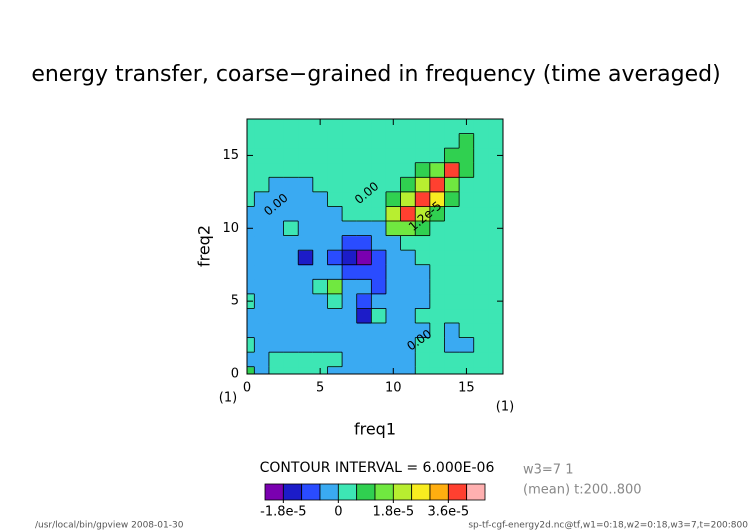 This screenshot has width=752, height=532. What do you see at coordinates (377, 468) in the screenshot?
I see `contour-interval: CONTOUR INTERVAL = 6.000E-06` at bounding box center [377, 468].